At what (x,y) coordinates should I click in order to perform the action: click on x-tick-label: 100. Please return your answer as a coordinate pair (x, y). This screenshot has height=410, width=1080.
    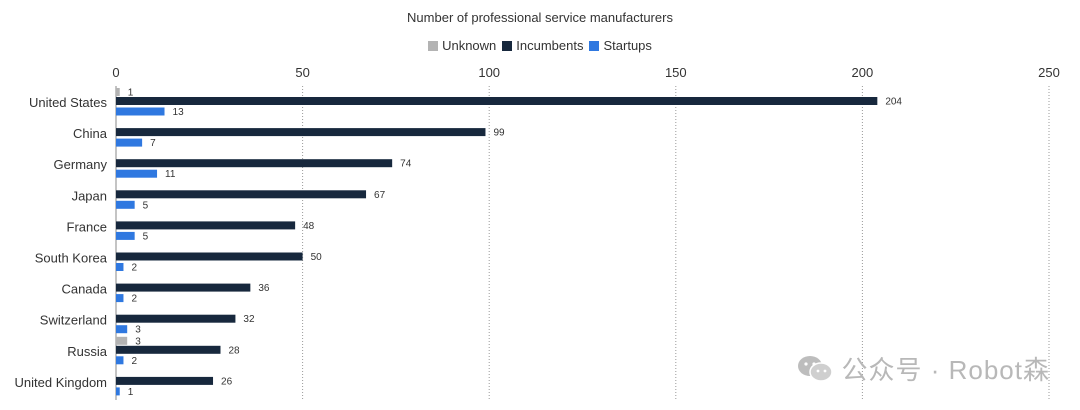
    Looking at the image, I should click on (489, 72).